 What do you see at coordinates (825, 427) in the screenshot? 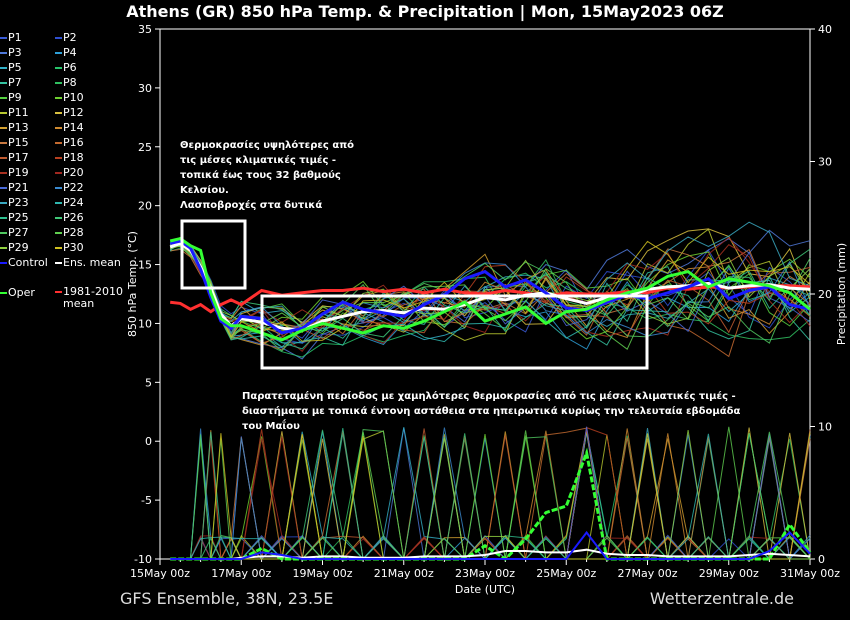
I see `y2-tick-label: 10` at bounding box center [825, 427].